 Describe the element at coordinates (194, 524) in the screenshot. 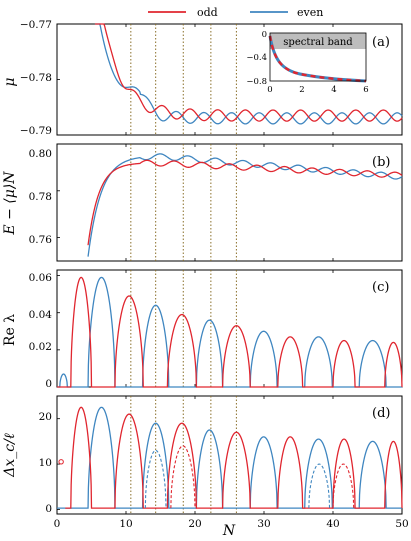

I see `xtick-label-2: 20` at that location.